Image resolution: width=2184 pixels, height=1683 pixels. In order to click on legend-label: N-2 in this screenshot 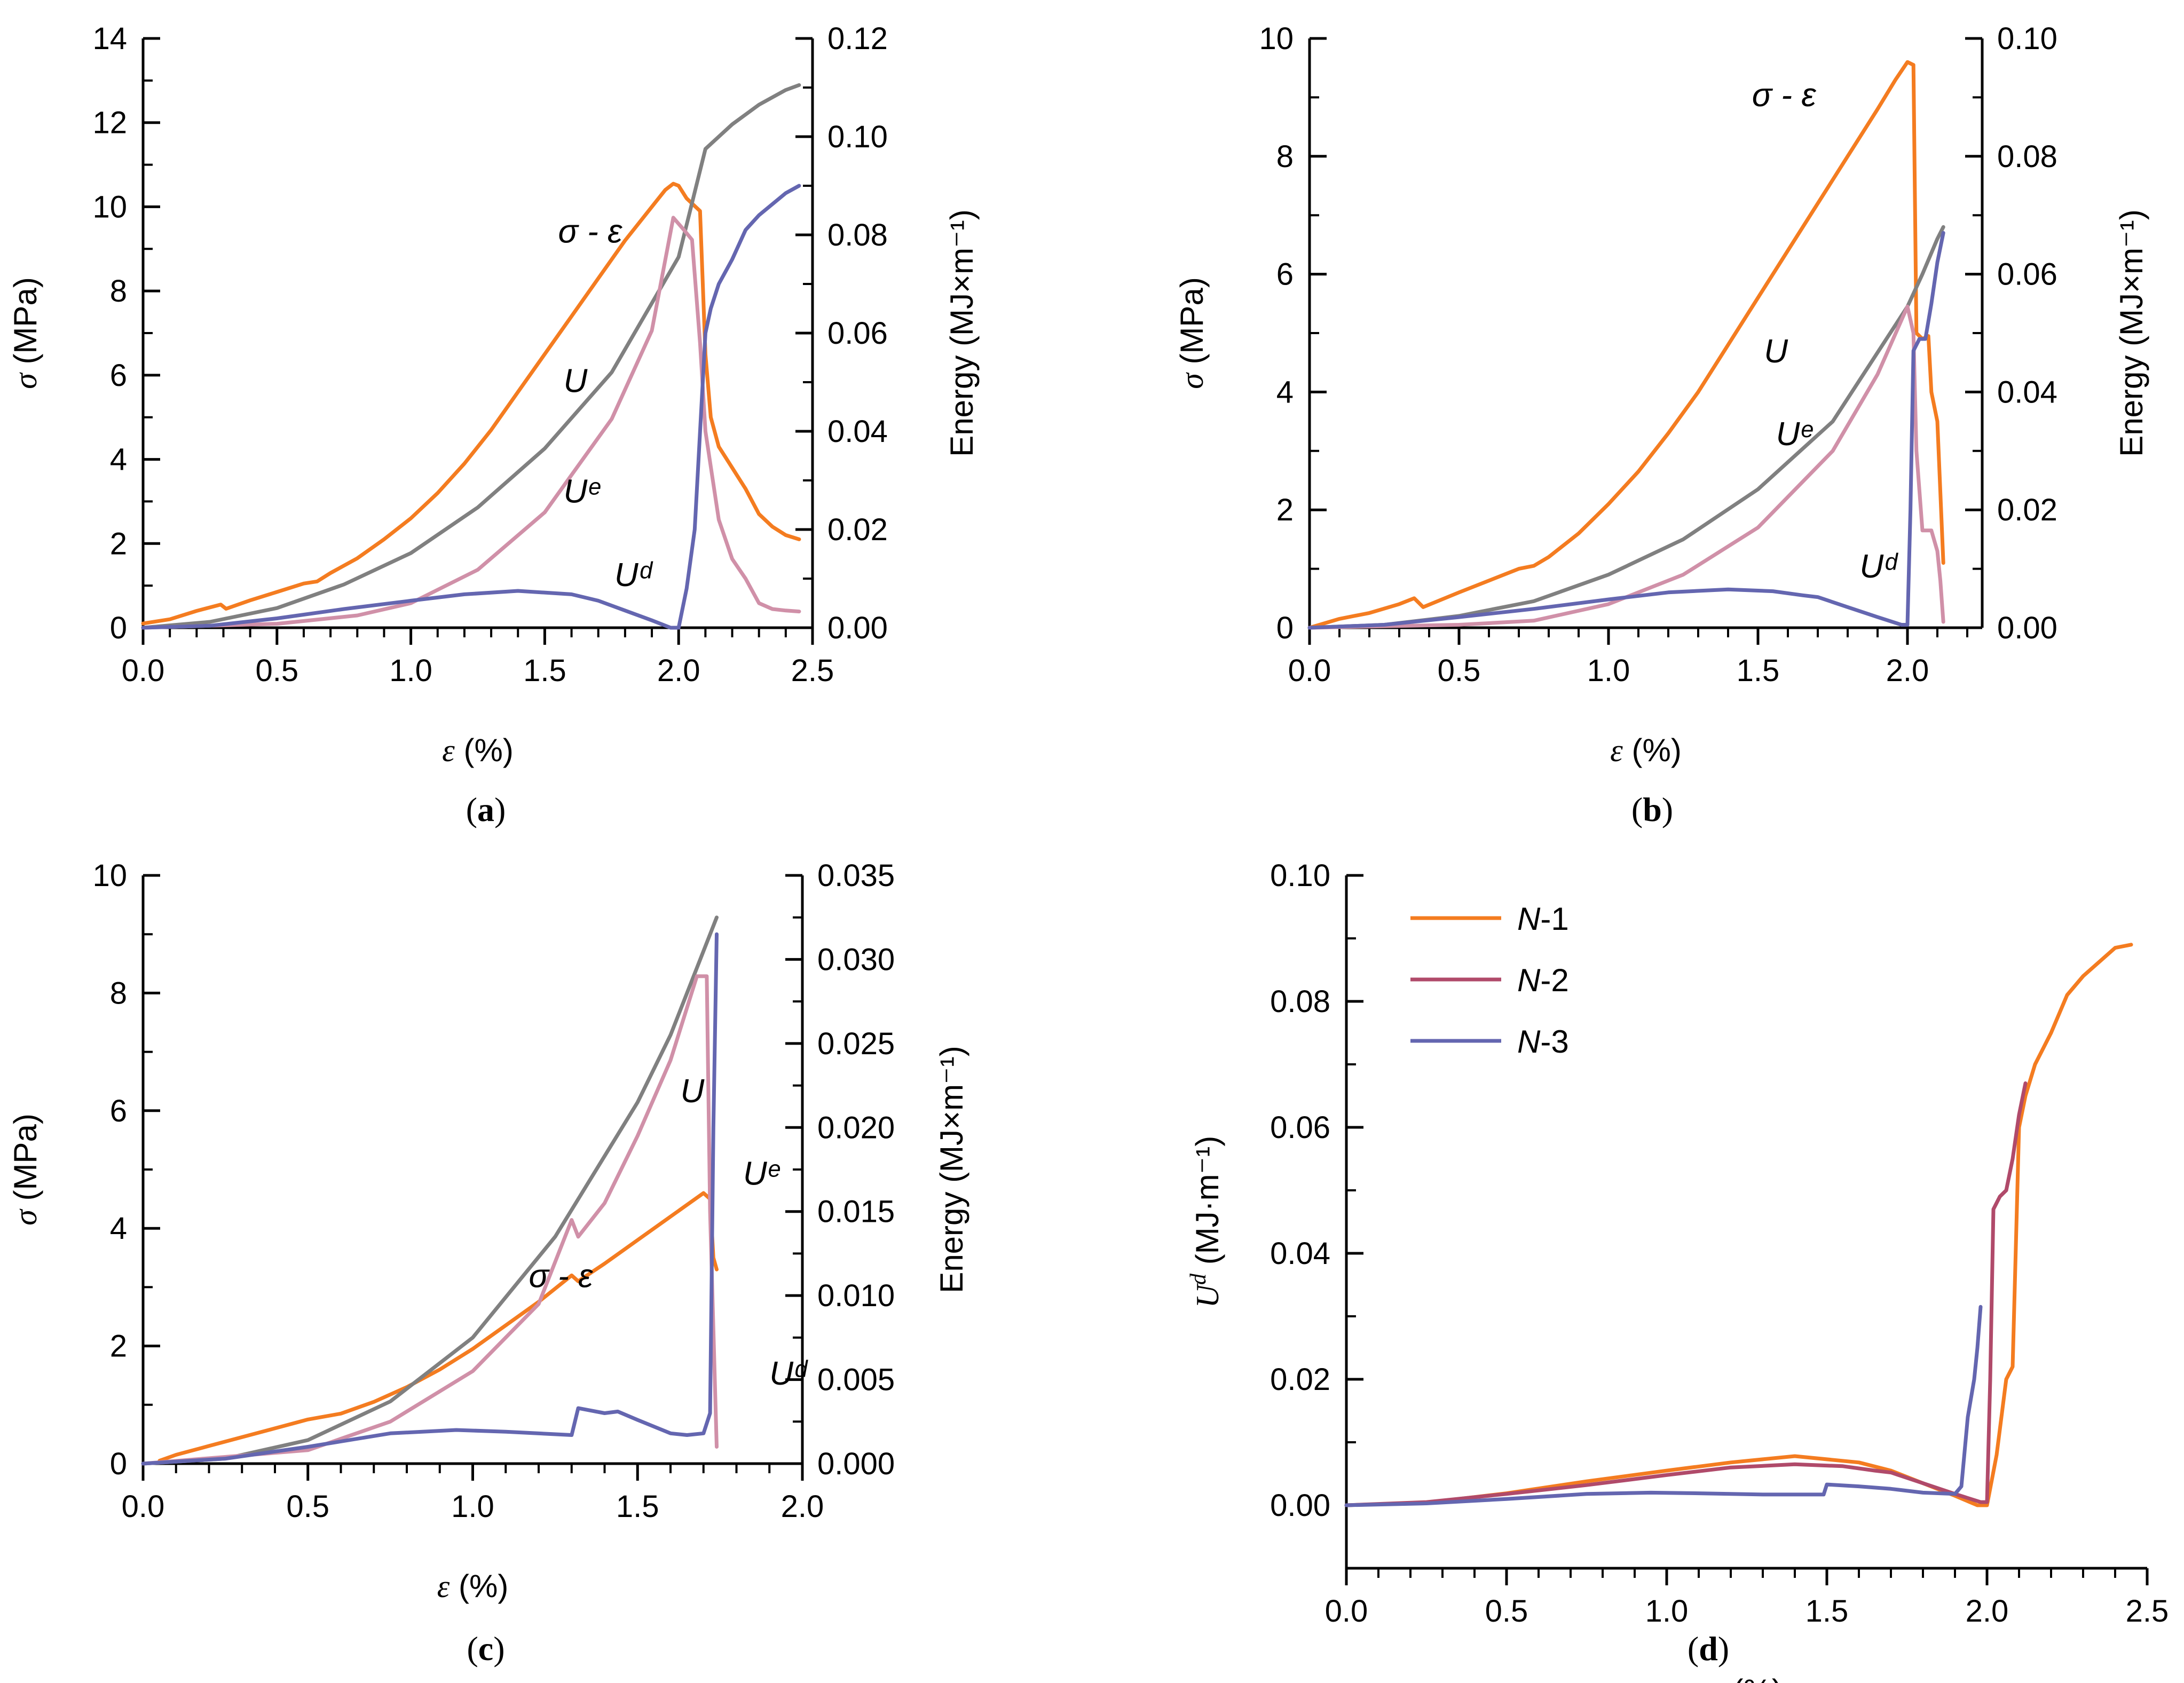, I will do `click(1543, 980)`.